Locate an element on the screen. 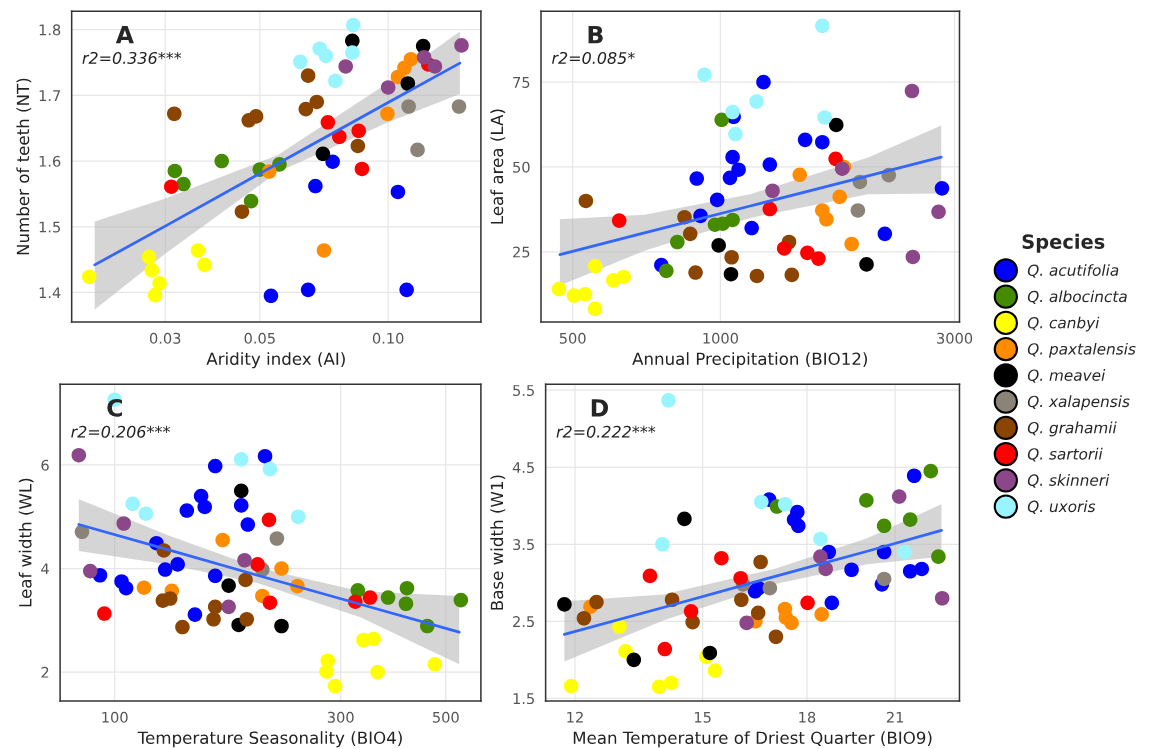  legend-label: Q. xalapensis is located at coordinates (1078, 403).